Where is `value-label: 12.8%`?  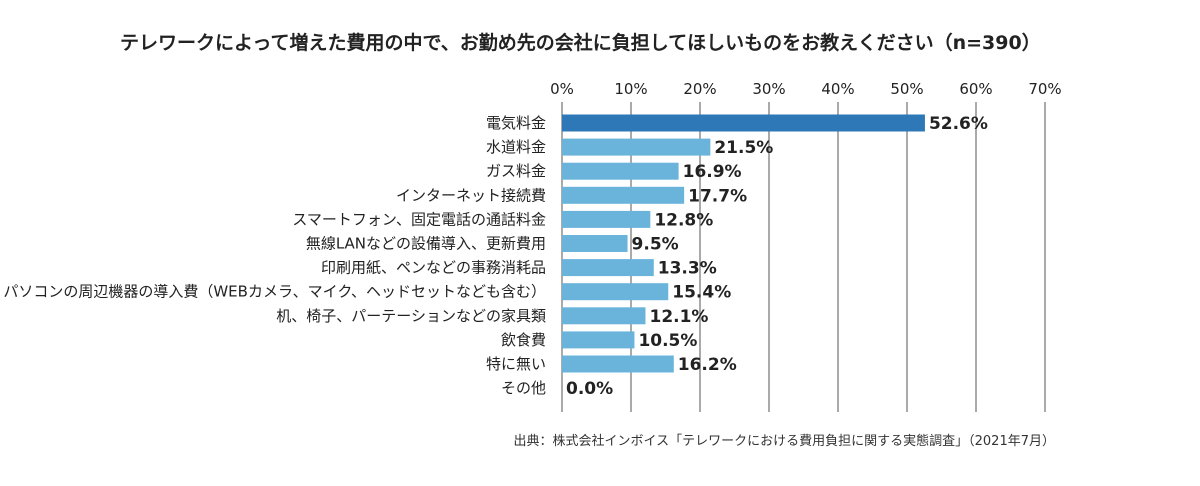 value-label: 12.8% is located at coordinates (683, 220).